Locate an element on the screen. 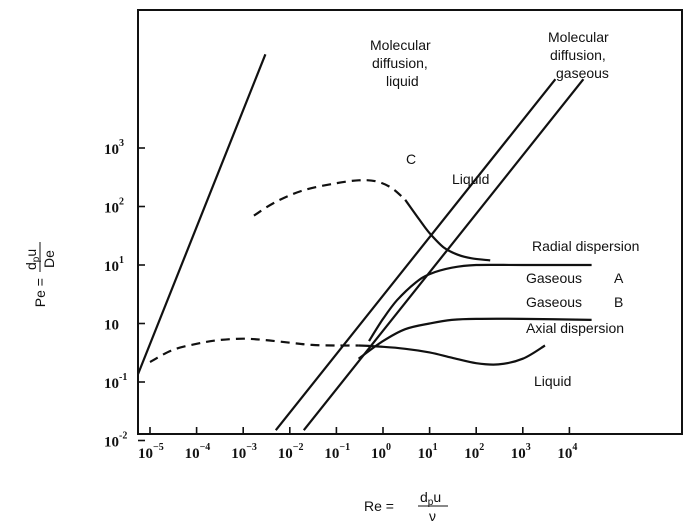 Image resolution: width=683 pixels, height=526 pixels. y-label-numerator: dpu is located at coordinates (32, 259).